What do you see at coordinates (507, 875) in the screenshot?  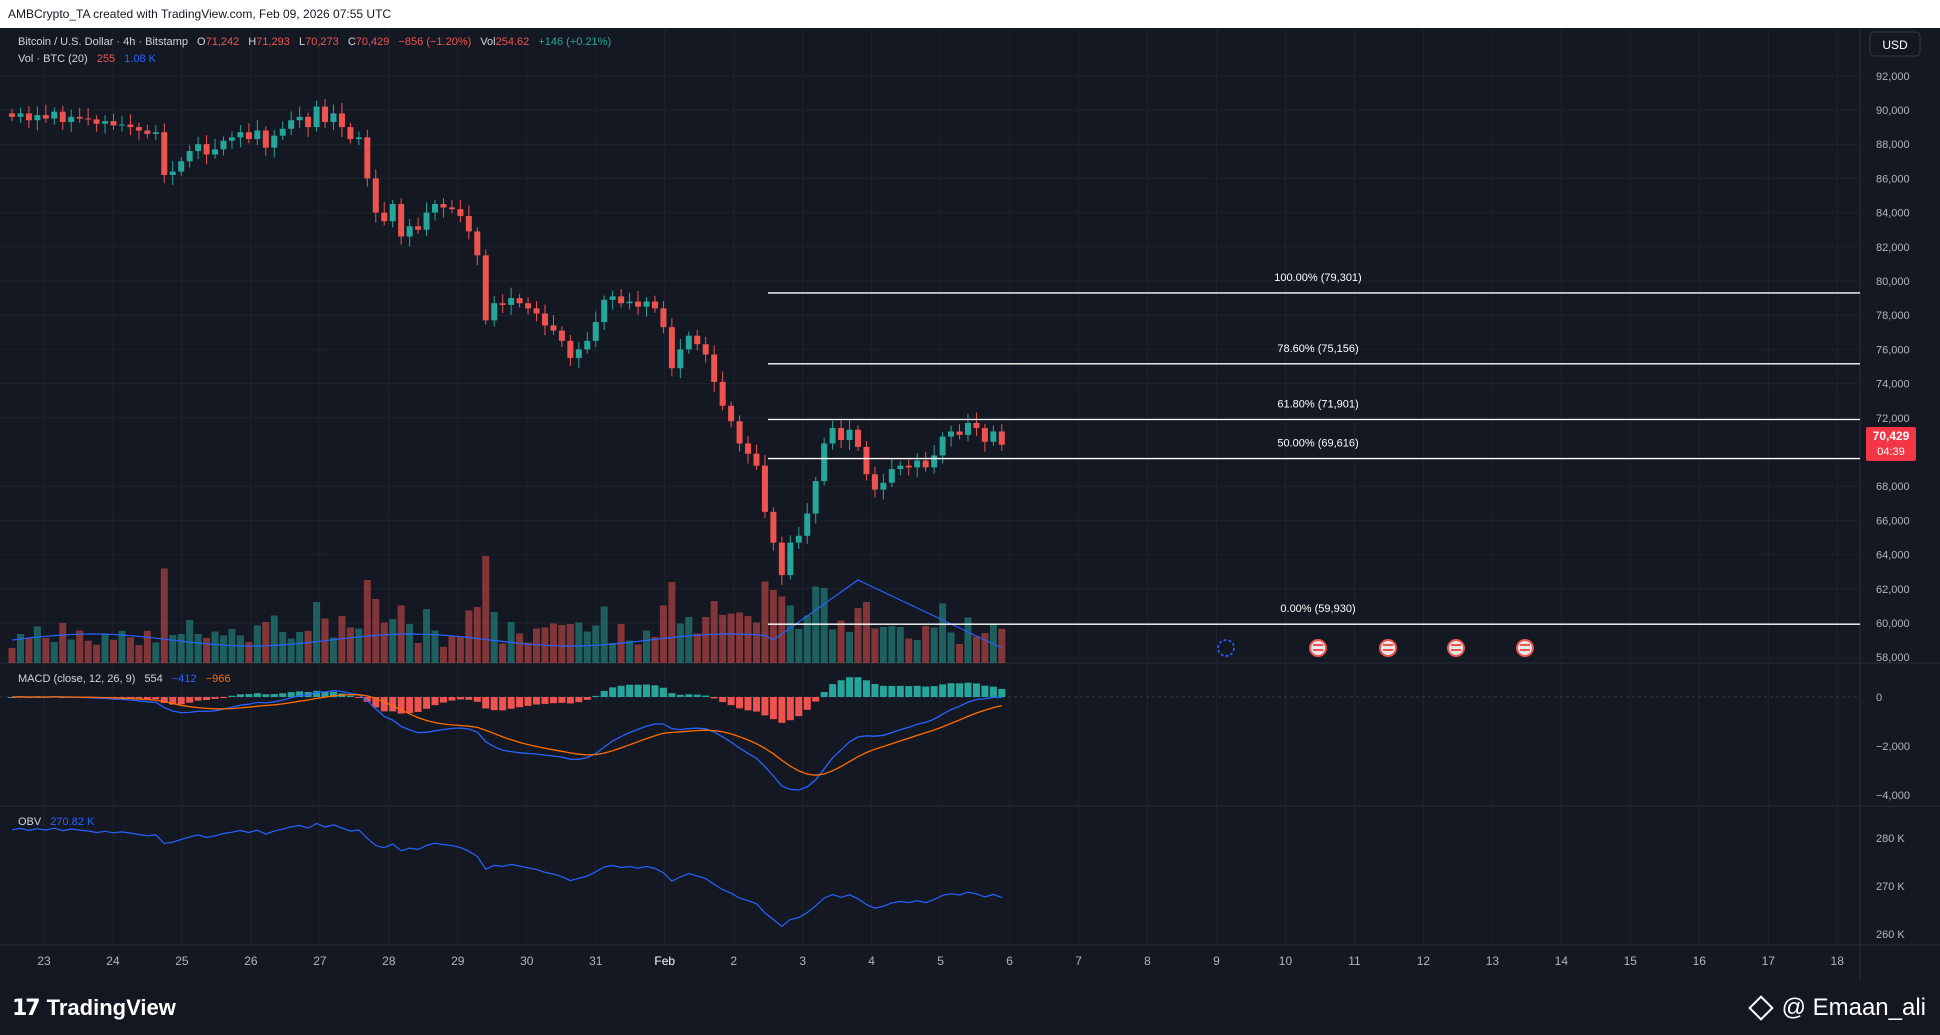 I see `obv-pane` at bounding box center [507, 875].